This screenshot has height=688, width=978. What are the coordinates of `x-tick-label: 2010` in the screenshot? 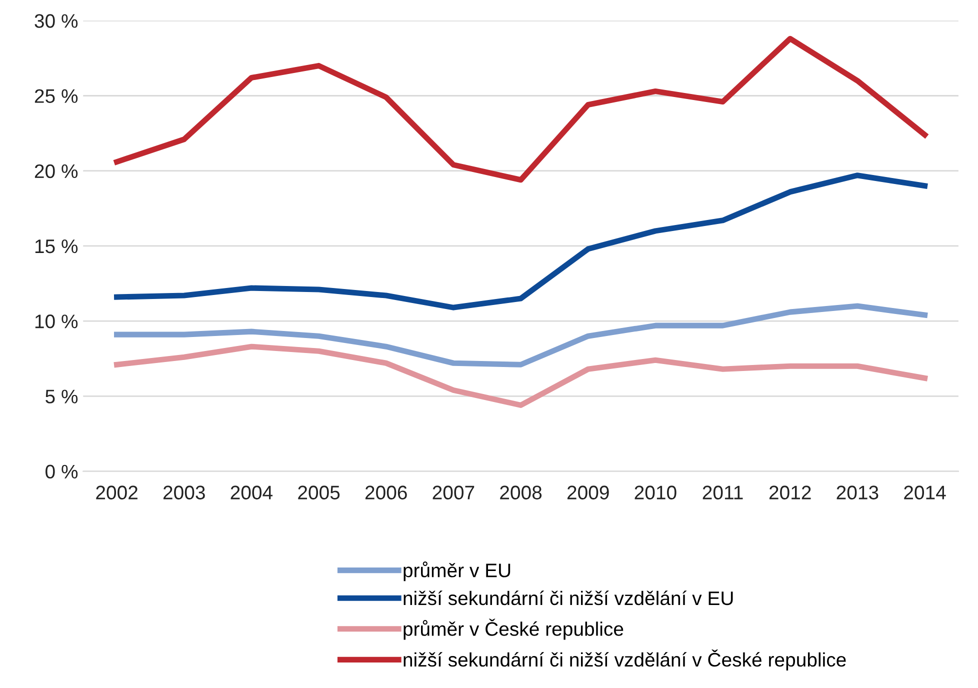 It's located at (655, 493).